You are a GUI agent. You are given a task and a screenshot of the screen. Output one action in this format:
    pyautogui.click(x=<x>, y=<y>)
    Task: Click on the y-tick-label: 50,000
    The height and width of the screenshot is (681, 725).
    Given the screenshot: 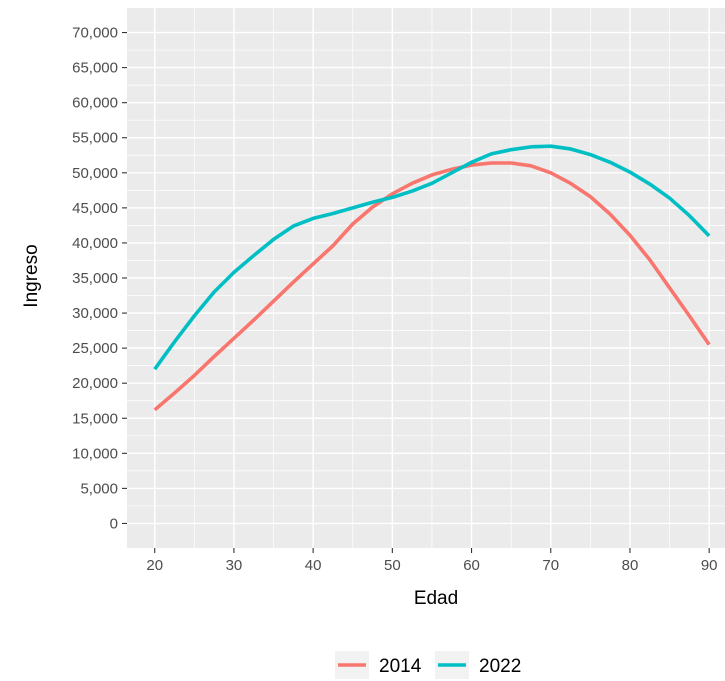 What is the action you would take?
    pyautogui.click(x=95, y=173)
    